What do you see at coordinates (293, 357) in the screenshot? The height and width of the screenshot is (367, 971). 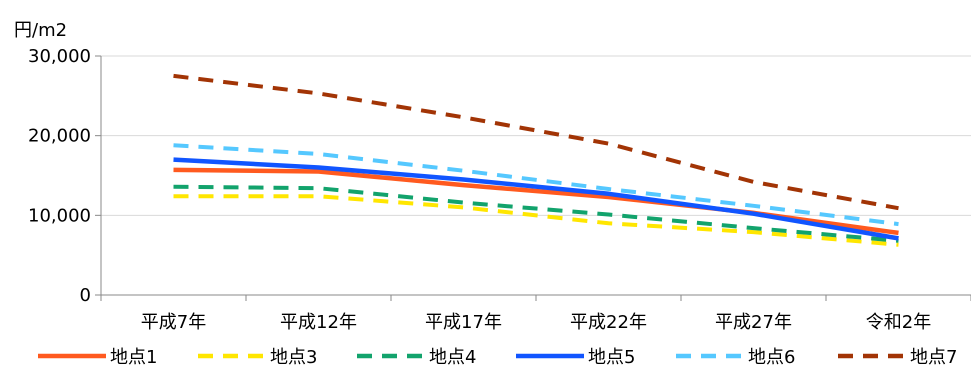 I see `legend-label: 地点3` at bounding box center [293, 357].